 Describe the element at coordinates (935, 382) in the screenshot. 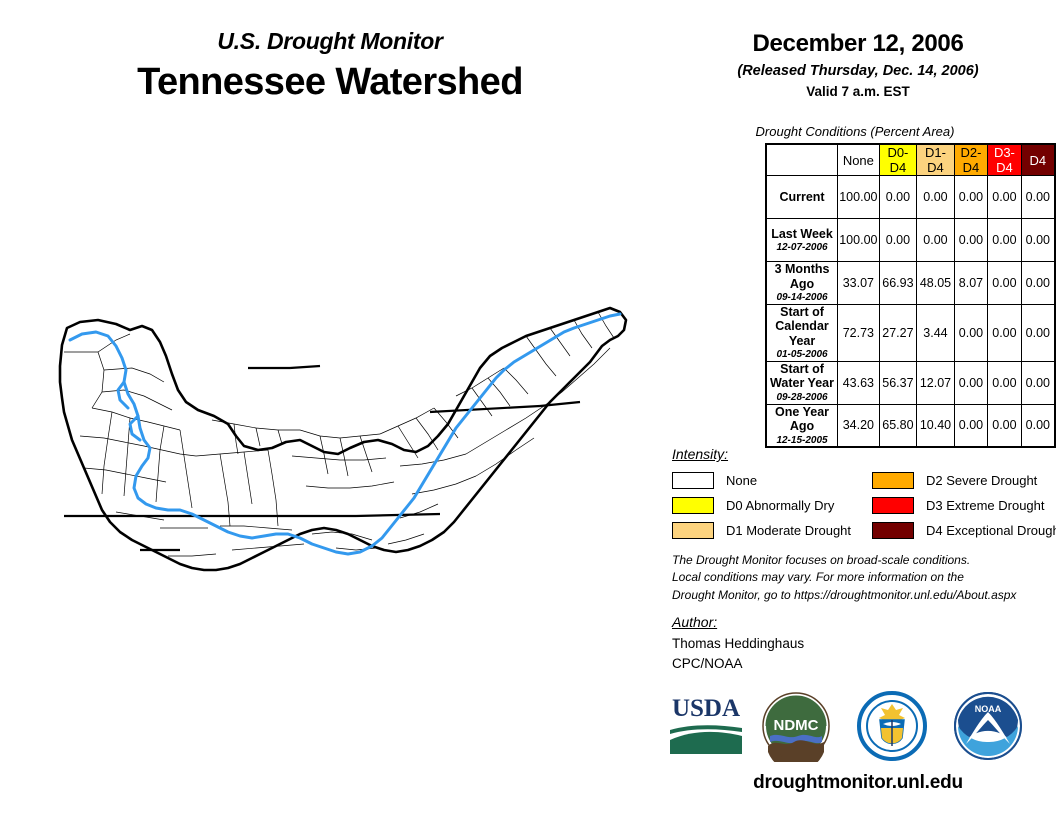

I see `cell-r4-c2: 12.07` at that location.